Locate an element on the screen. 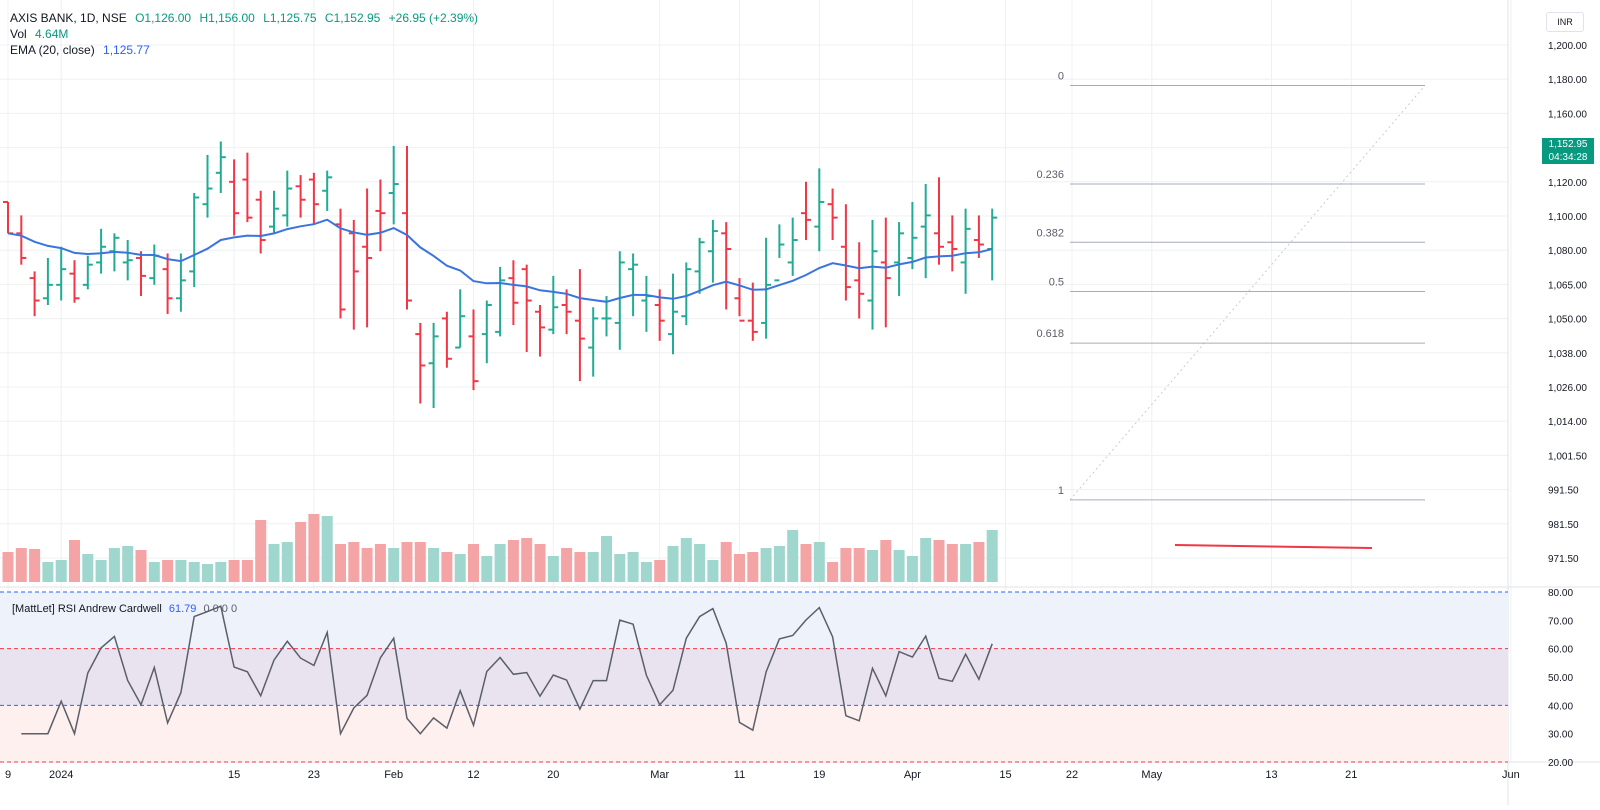 The image size is (1600, 810). bar-countdown: 04:34:28 is located at coordinates (1568, 157).